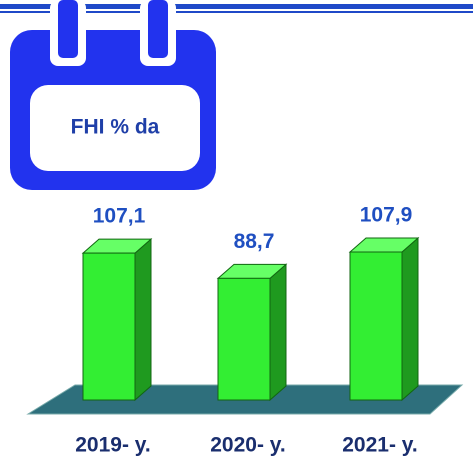  I want to click on x-tick-label: 2020- y., so click(248, 445).